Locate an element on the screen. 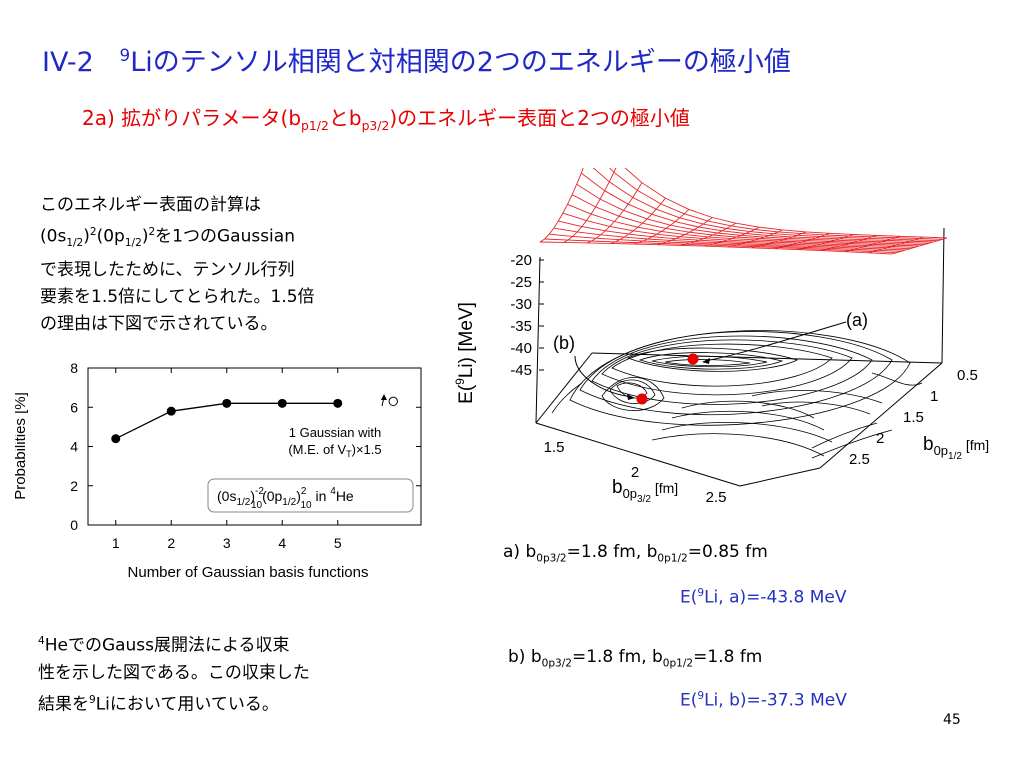 This screenshot has width=1024, height=768. b0p1-2-axis-label: b0p1/2 [fm] is located at coordinates (956, 448).